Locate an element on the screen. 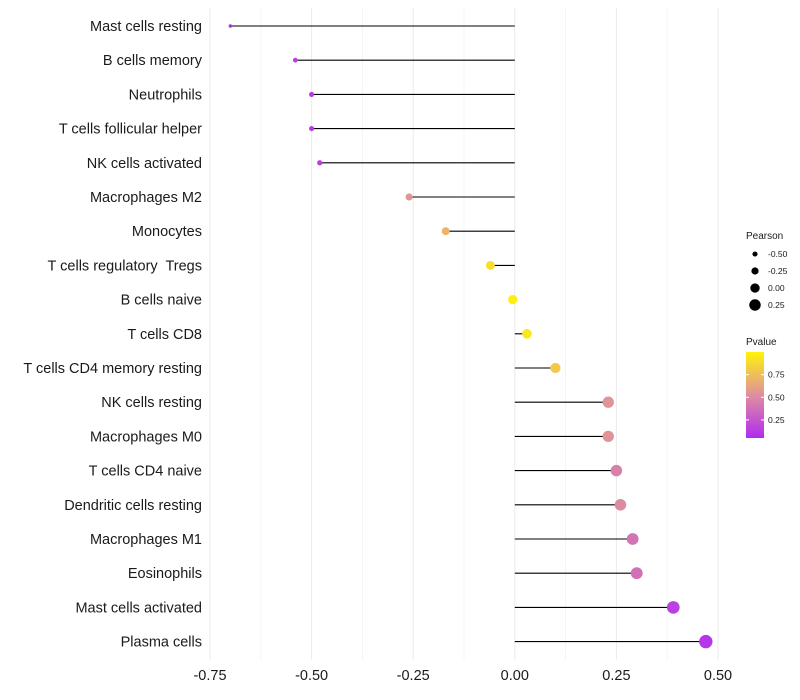  size-legend-label: 0.00 is located at coordinates (776, 288).